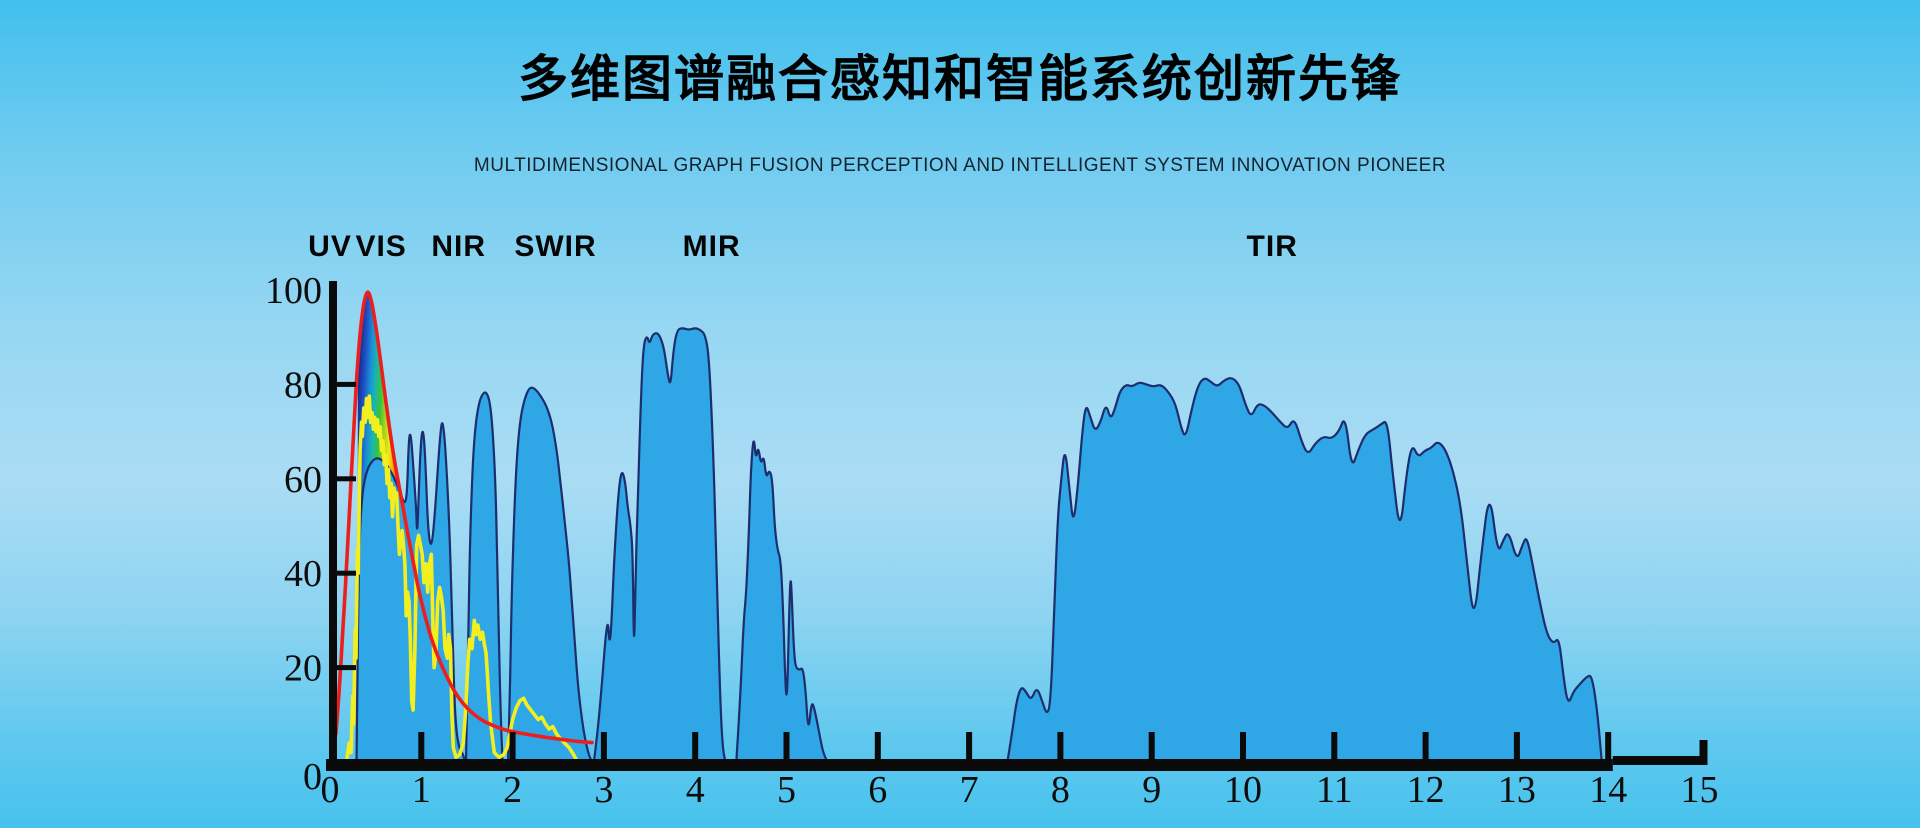  I want to click on y-axis-line, so click(333, 526).